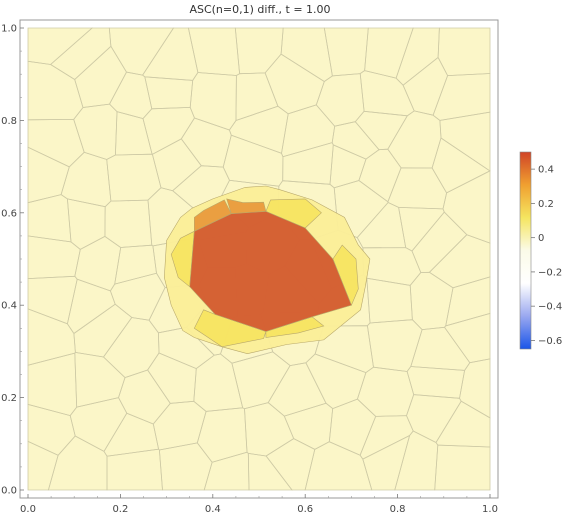 The image size is (566, 519). What do you see at coordinates (490, 509) in the screenshot?
I see `x-tick-label: 1.0` at bounding box center [490, 509].